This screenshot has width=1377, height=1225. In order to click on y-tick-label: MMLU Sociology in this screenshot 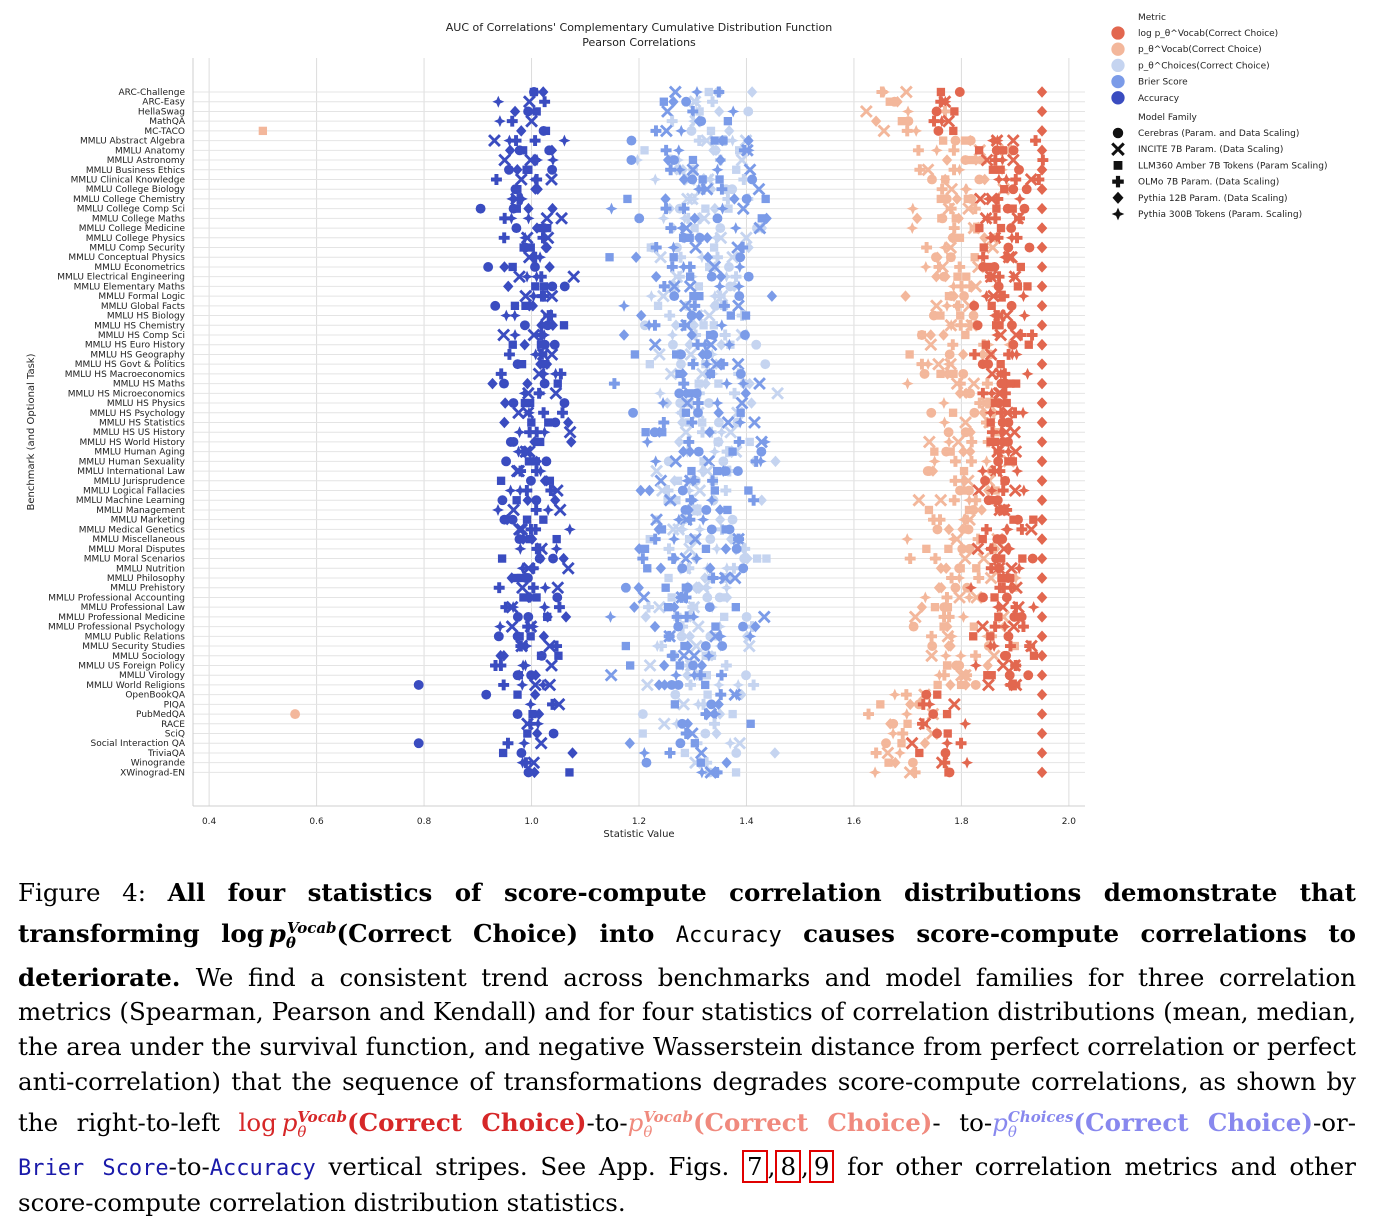, I will do `click(148, 657)`.